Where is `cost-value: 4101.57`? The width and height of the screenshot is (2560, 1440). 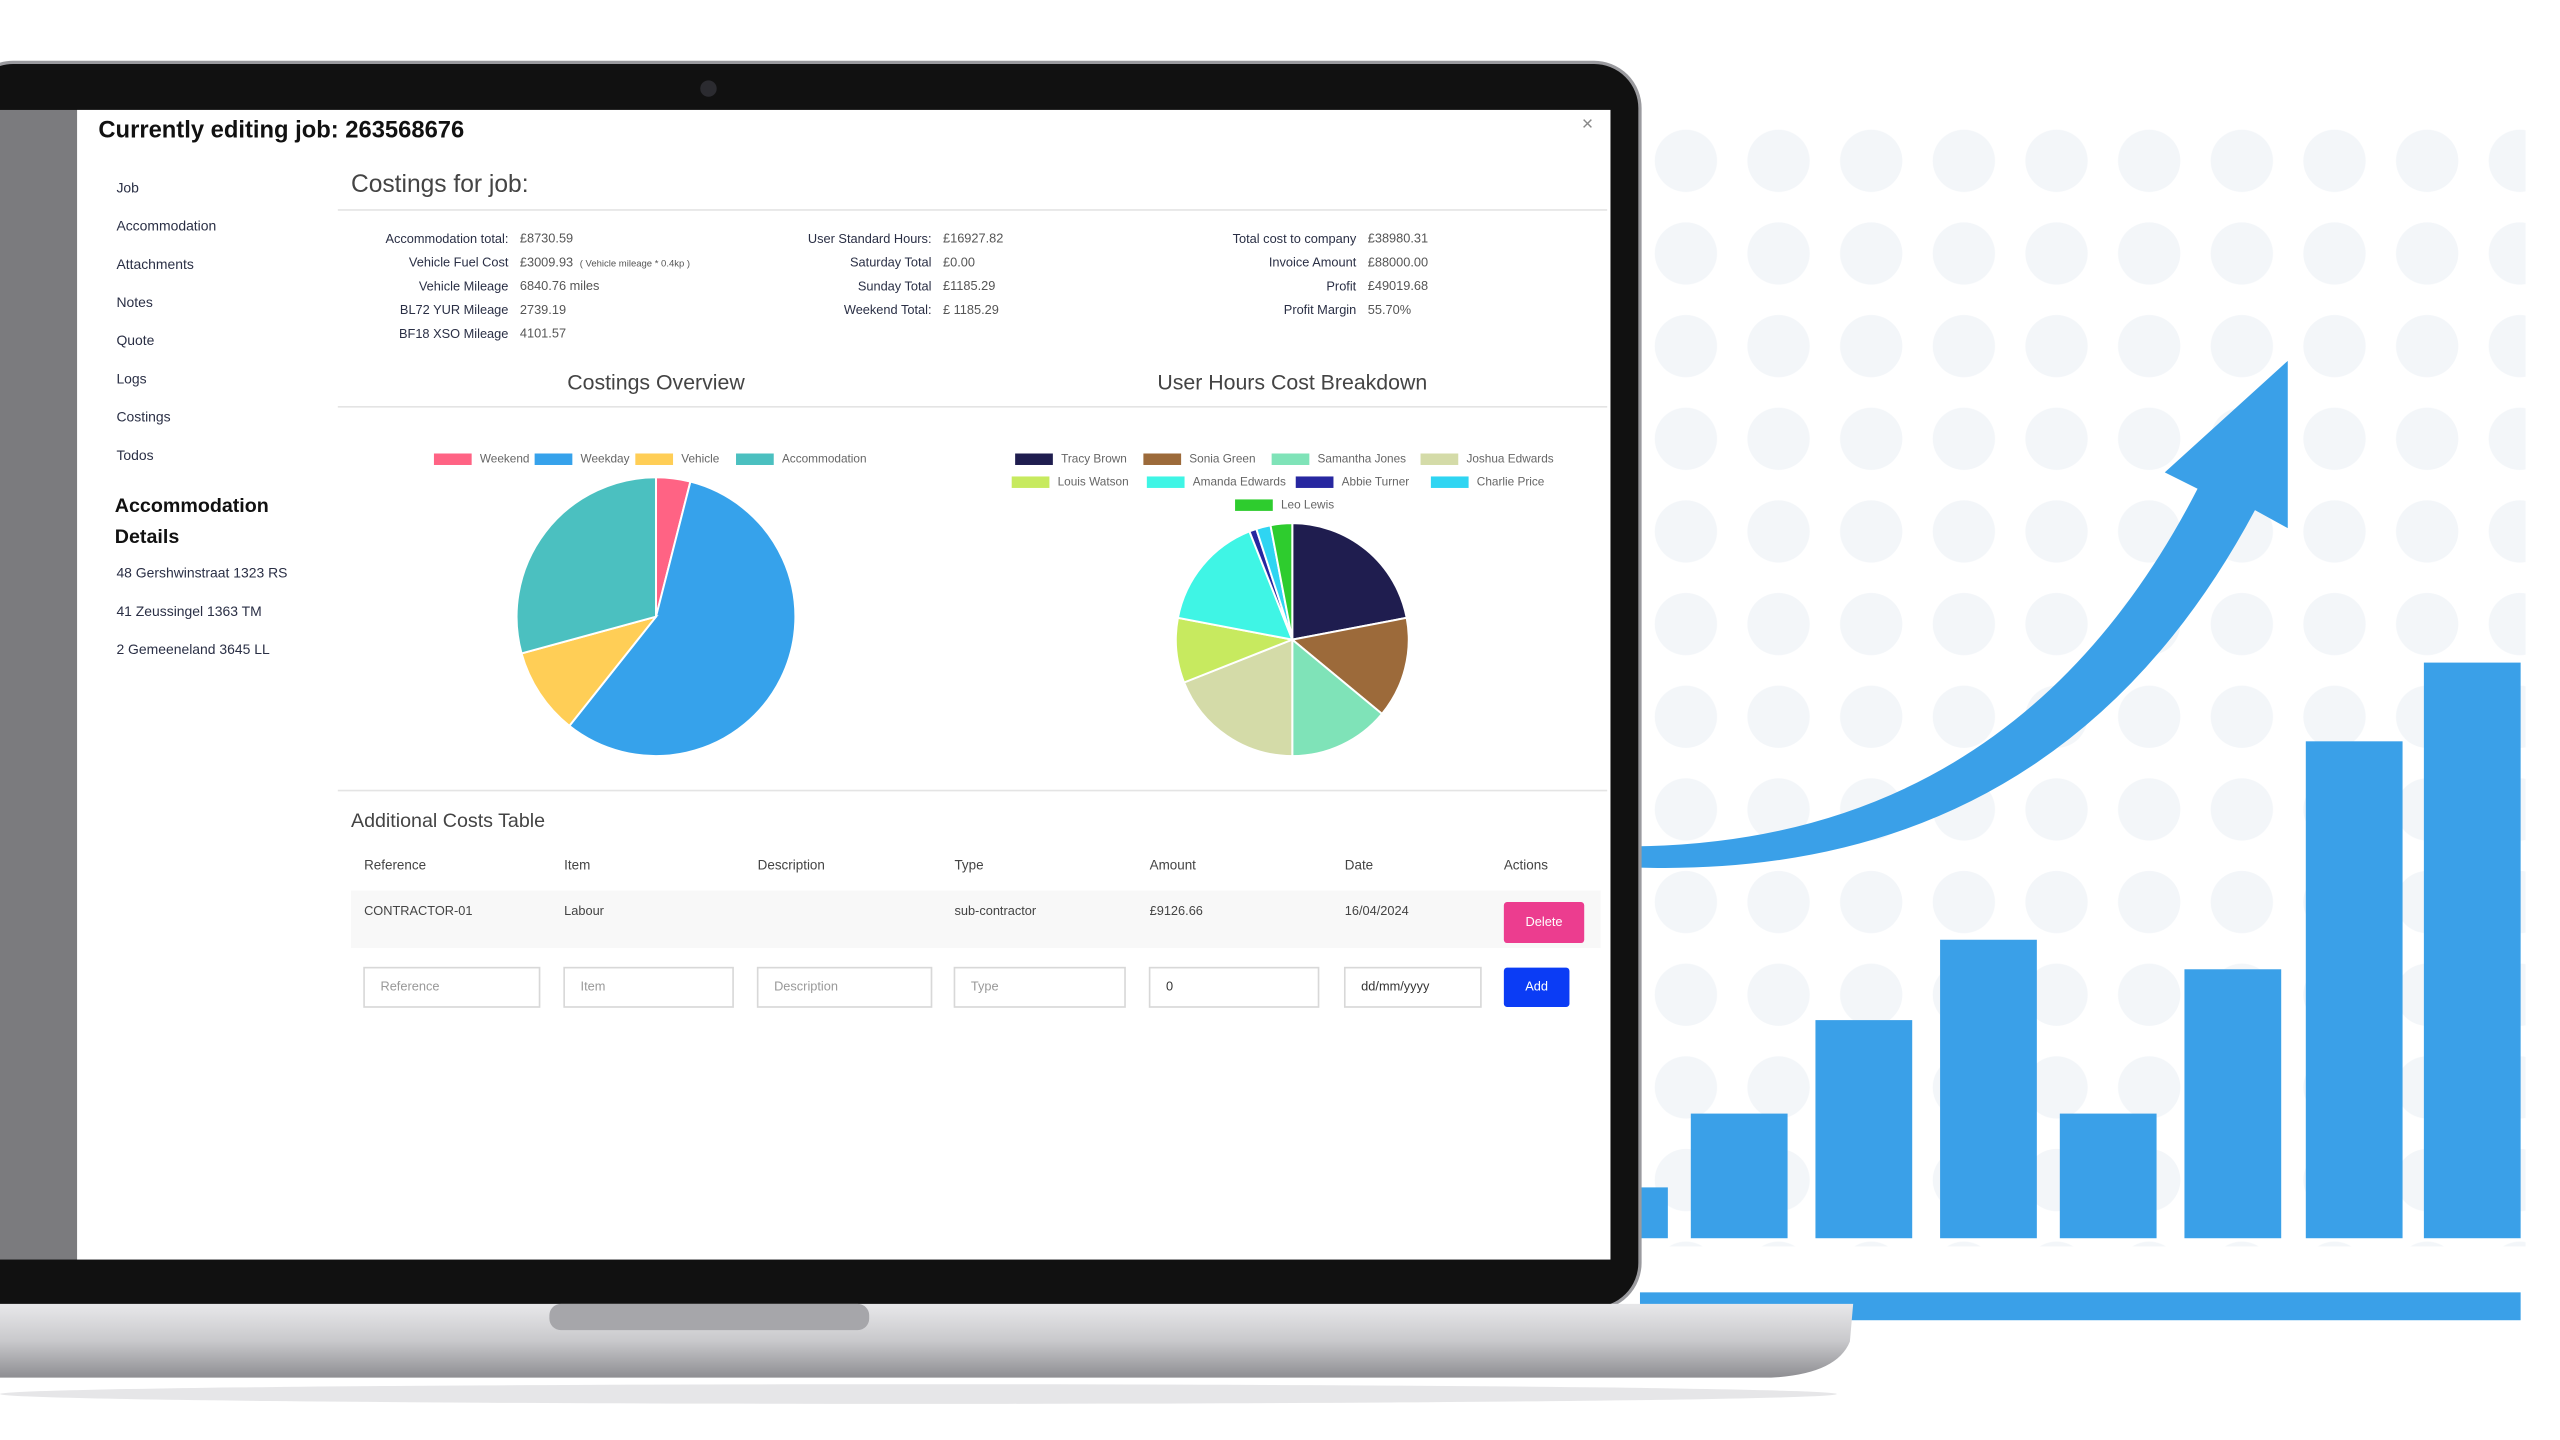 cost-value: 4101.57 is located at coordinates (543, 333).